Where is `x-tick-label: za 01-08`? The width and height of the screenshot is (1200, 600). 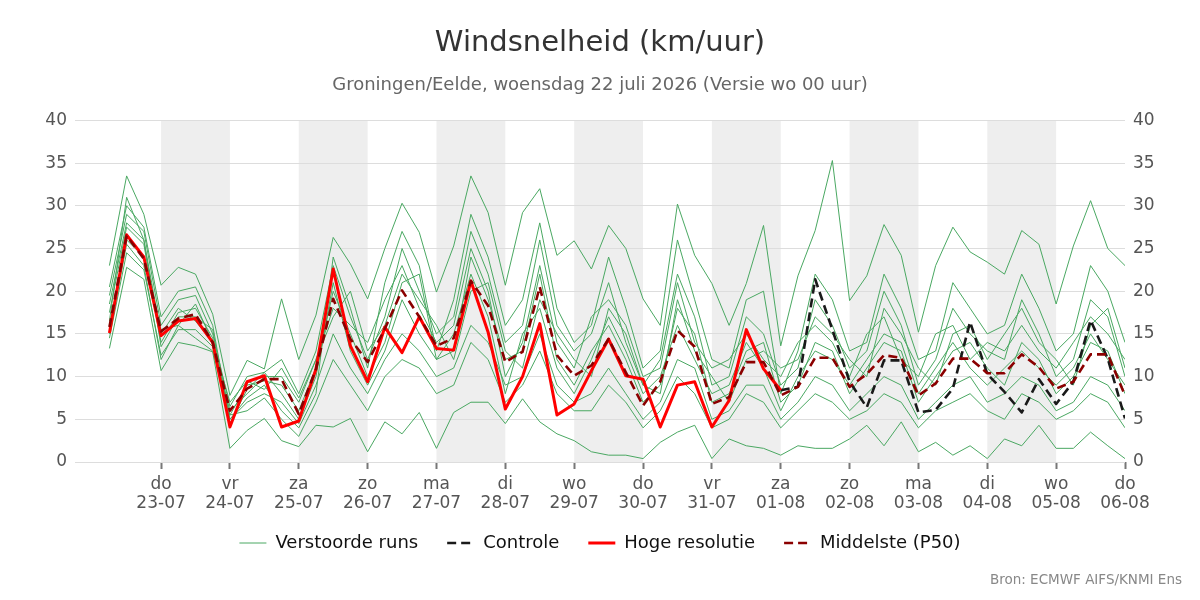 x-tick-label: za 01-08 is located at coordinates (781, 492).